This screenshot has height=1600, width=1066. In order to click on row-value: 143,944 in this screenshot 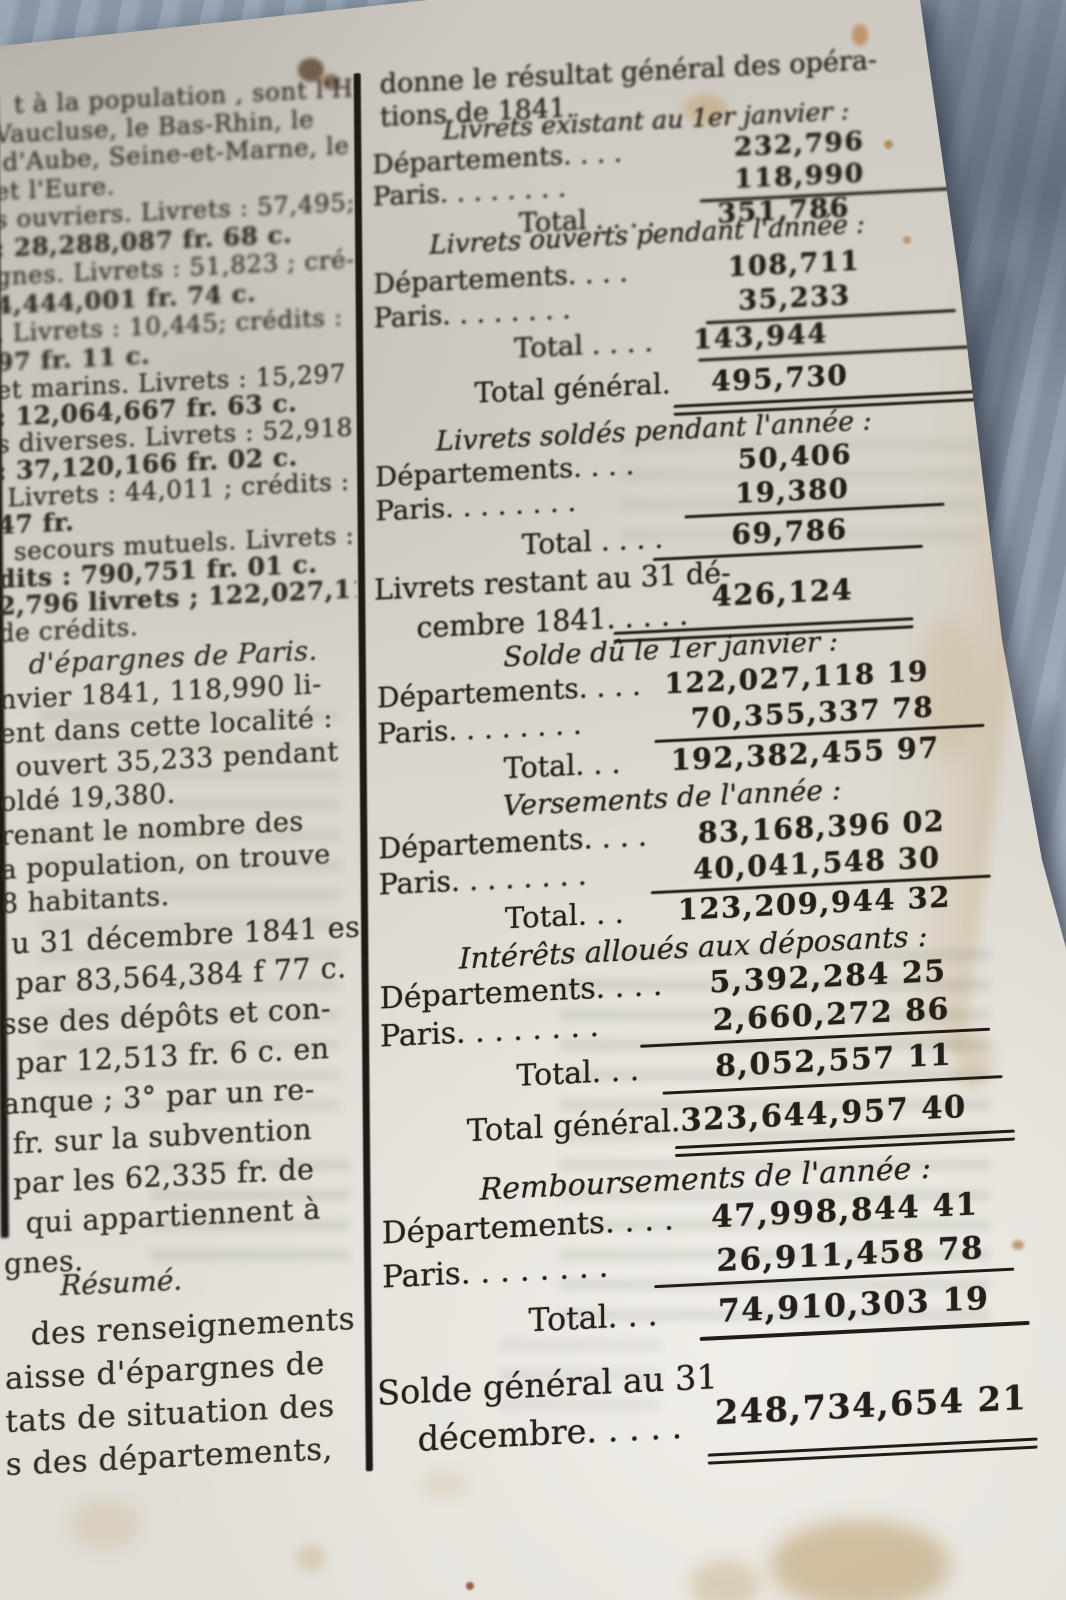, I will do `click(760, 336)`.